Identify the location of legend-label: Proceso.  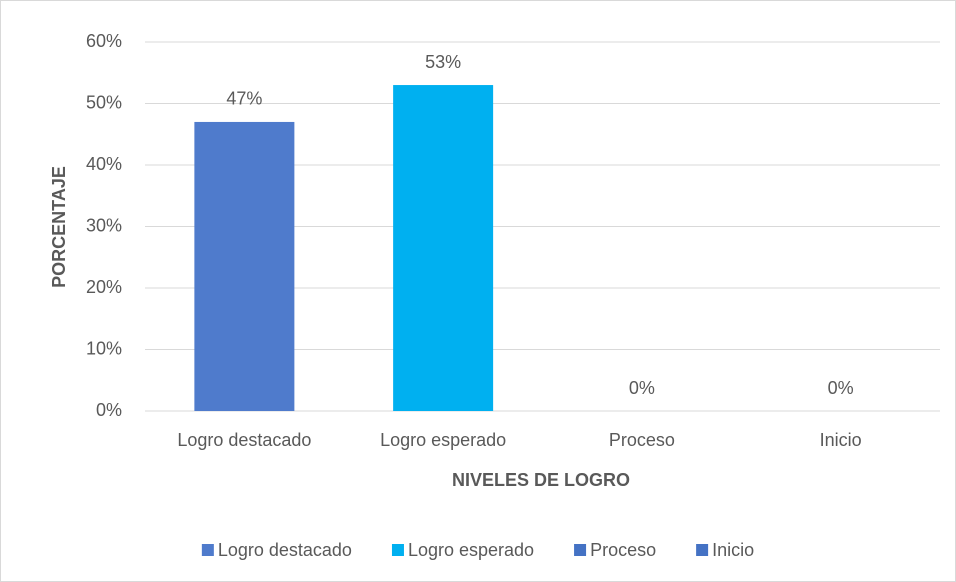
(623, 550).